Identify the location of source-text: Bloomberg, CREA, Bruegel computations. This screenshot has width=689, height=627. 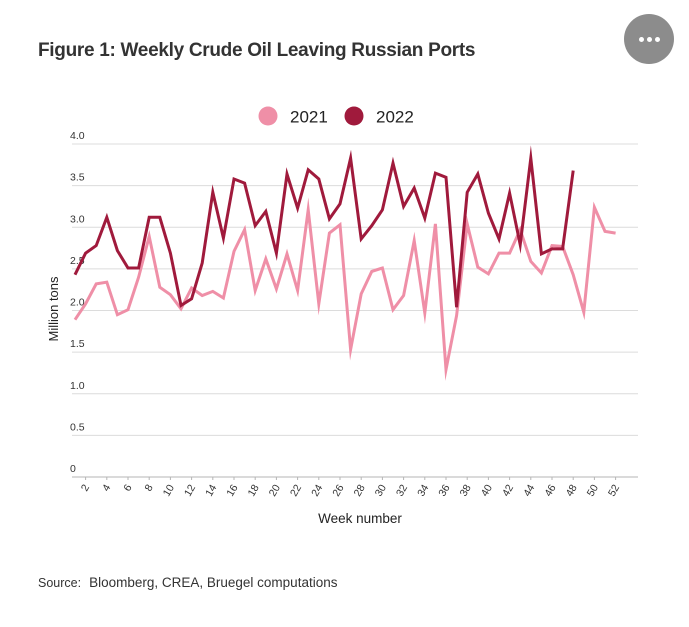
(213, 582).